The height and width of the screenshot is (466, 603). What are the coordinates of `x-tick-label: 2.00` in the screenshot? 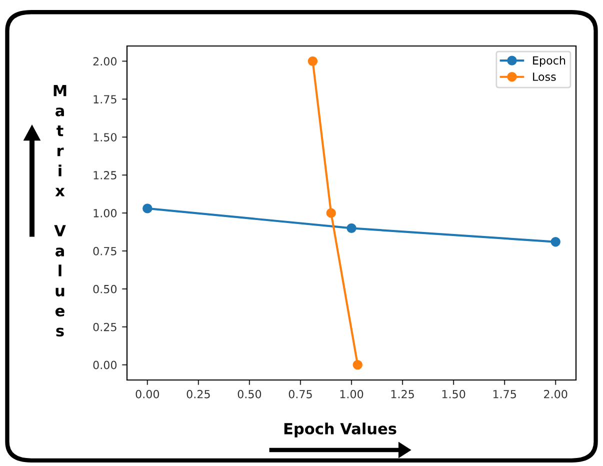 It's located at (556, 394).